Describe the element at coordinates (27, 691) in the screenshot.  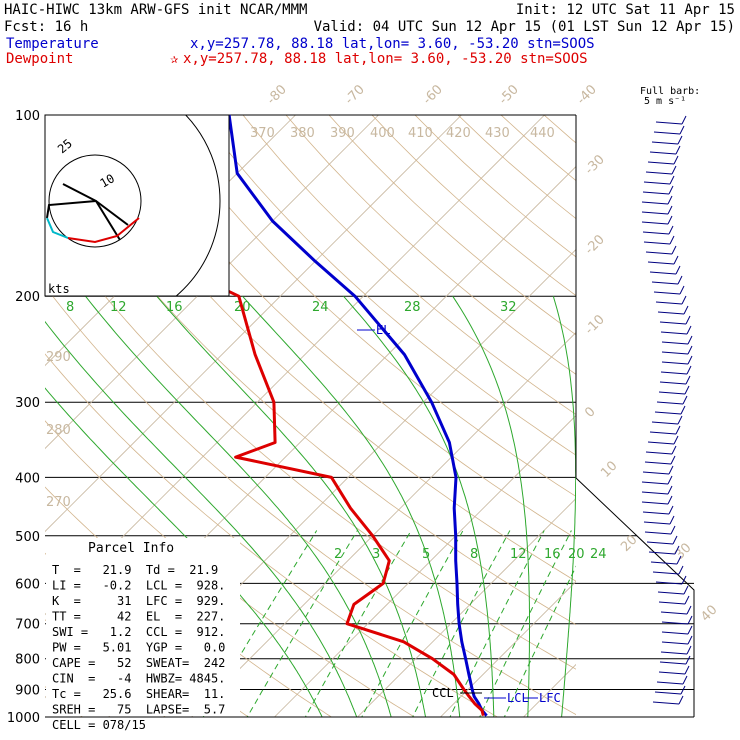
I see `pressure-label: 900` at that location.